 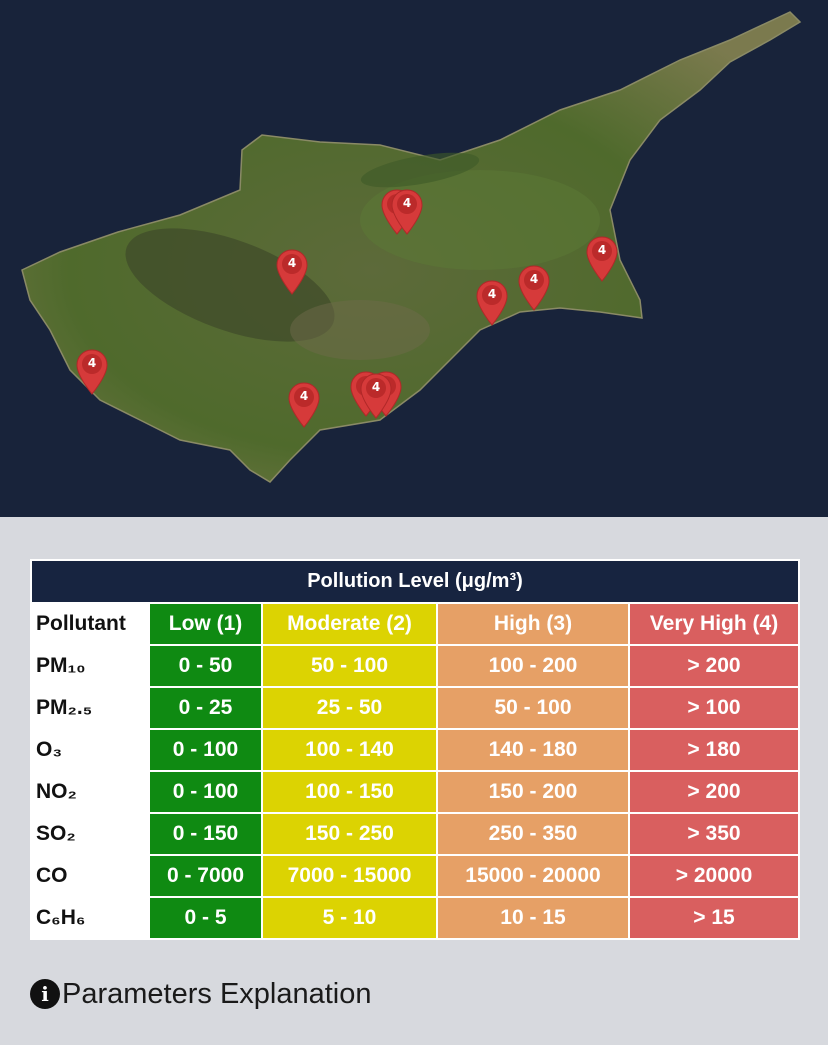 I want to click on range-moderate: 25 - 50, so click(x=349, y=708).